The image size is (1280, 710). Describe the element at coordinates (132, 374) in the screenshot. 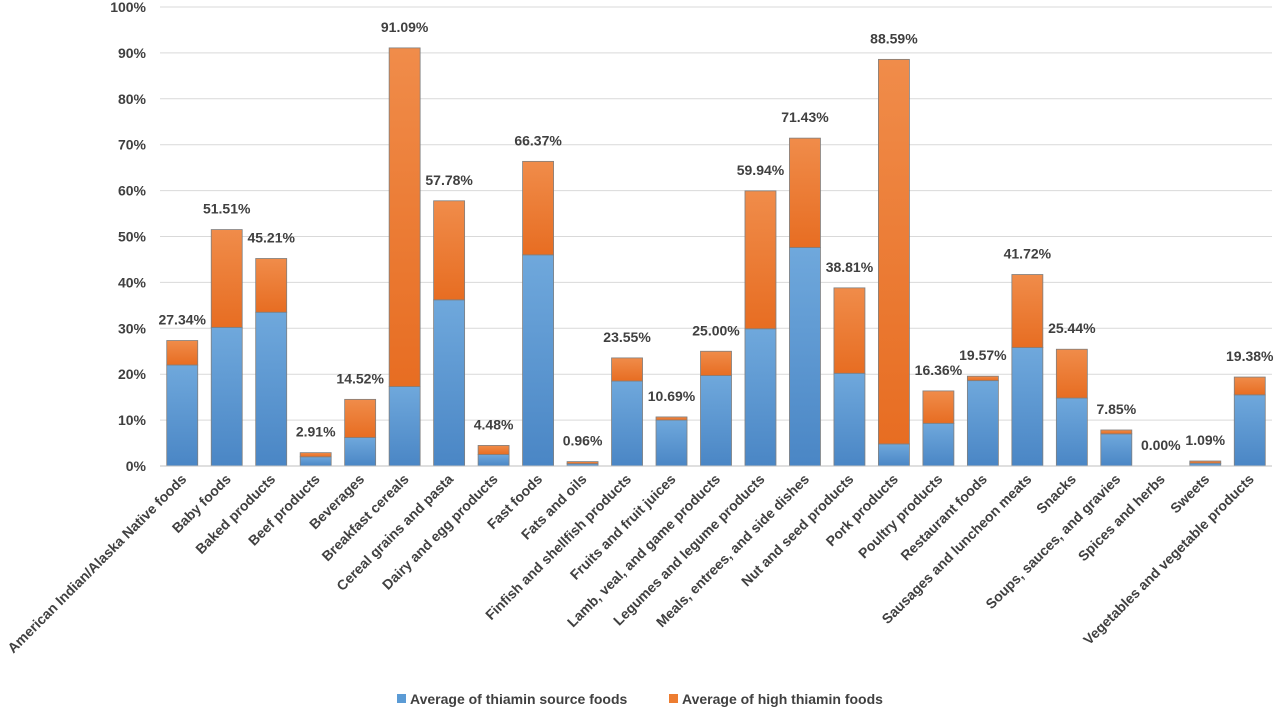

I see `y-tick-label: 20%` at that location.